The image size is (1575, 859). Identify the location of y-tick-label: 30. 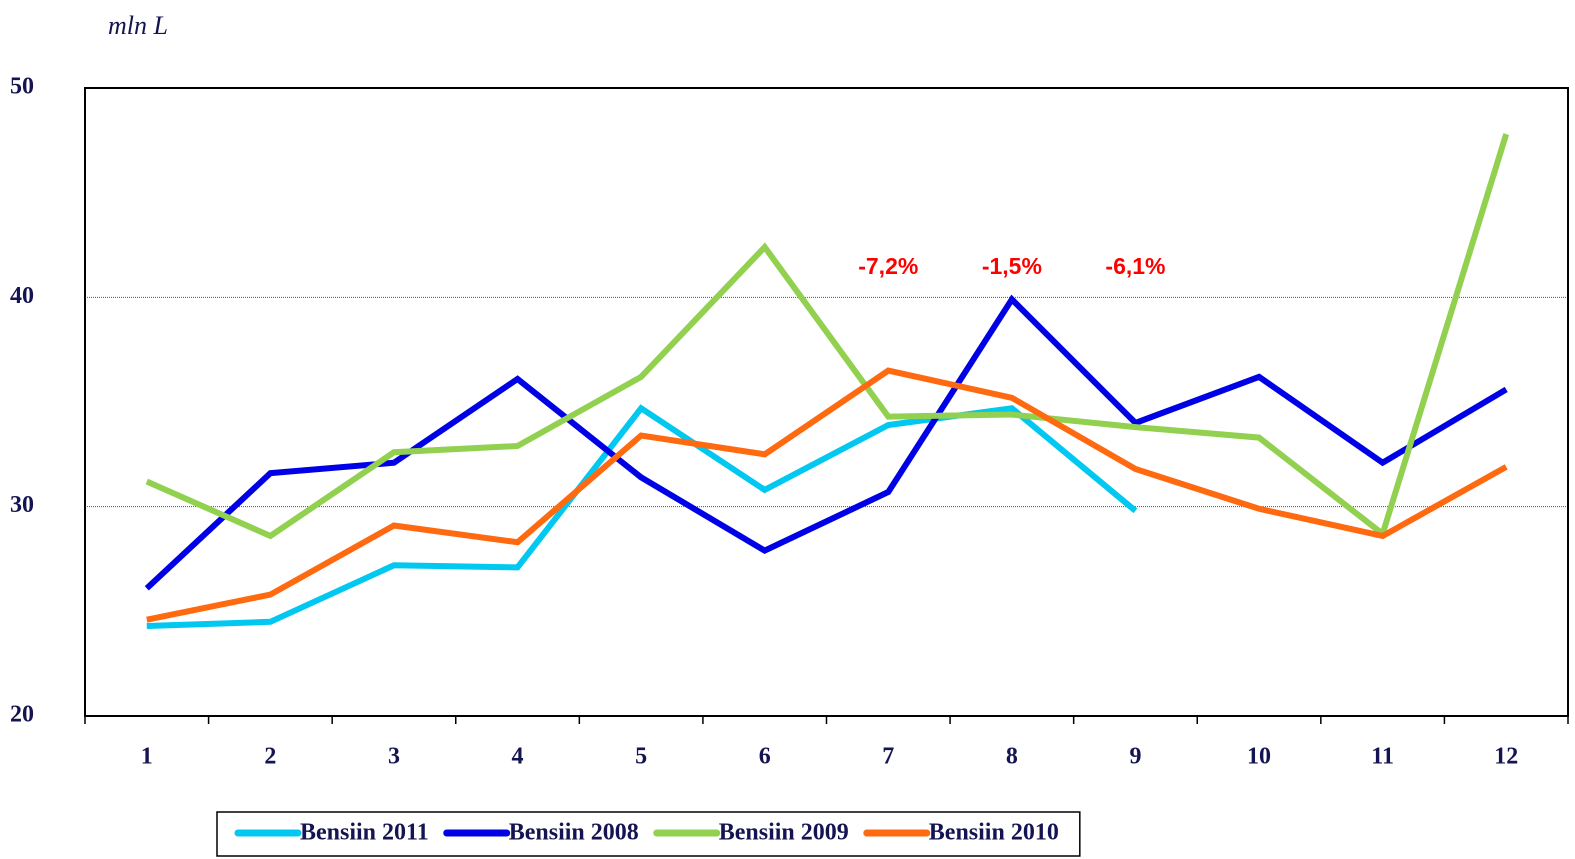
(22, 505).